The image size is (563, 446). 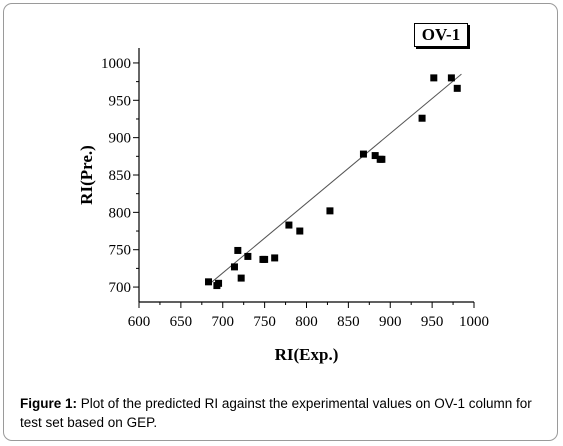 What do you see at coordinates (223, 322) in the screenshot?
I see `x-tick-label: 700` at bounding box center [223, 322].